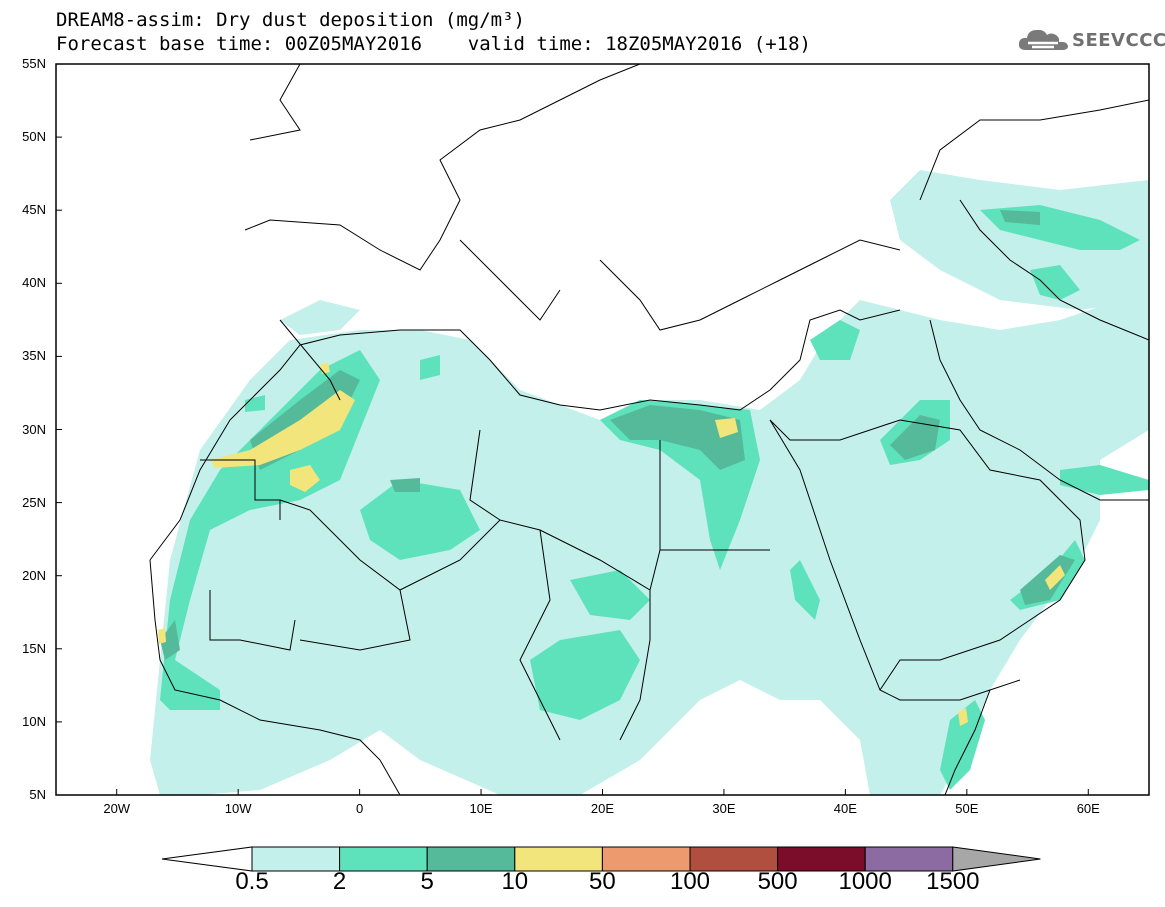 The width and height of the screenshot is (1165, 907). What do you see at coordinates (238, 808) in the screenshot?
I see `lon-tick-label: 10W` at bounding box center [238, 808].